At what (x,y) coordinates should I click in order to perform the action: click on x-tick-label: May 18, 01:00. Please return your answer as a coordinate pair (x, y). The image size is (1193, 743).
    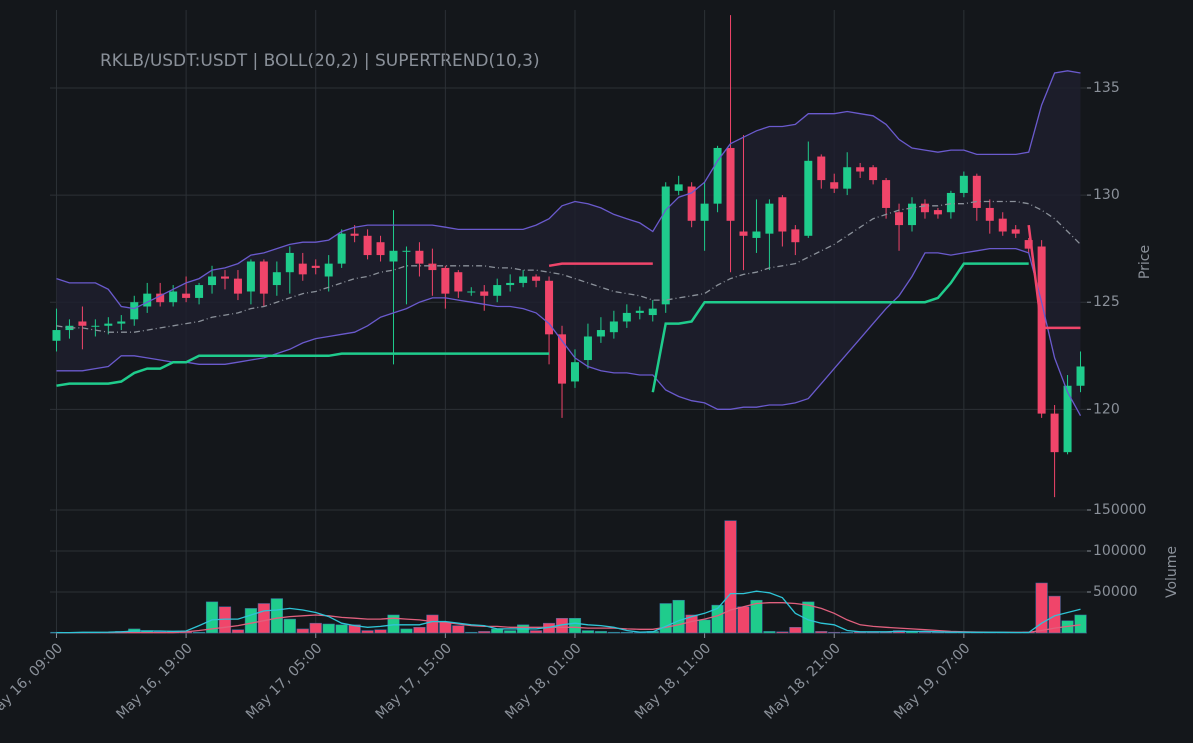
    Looking at the image, I should click on (543, 681).